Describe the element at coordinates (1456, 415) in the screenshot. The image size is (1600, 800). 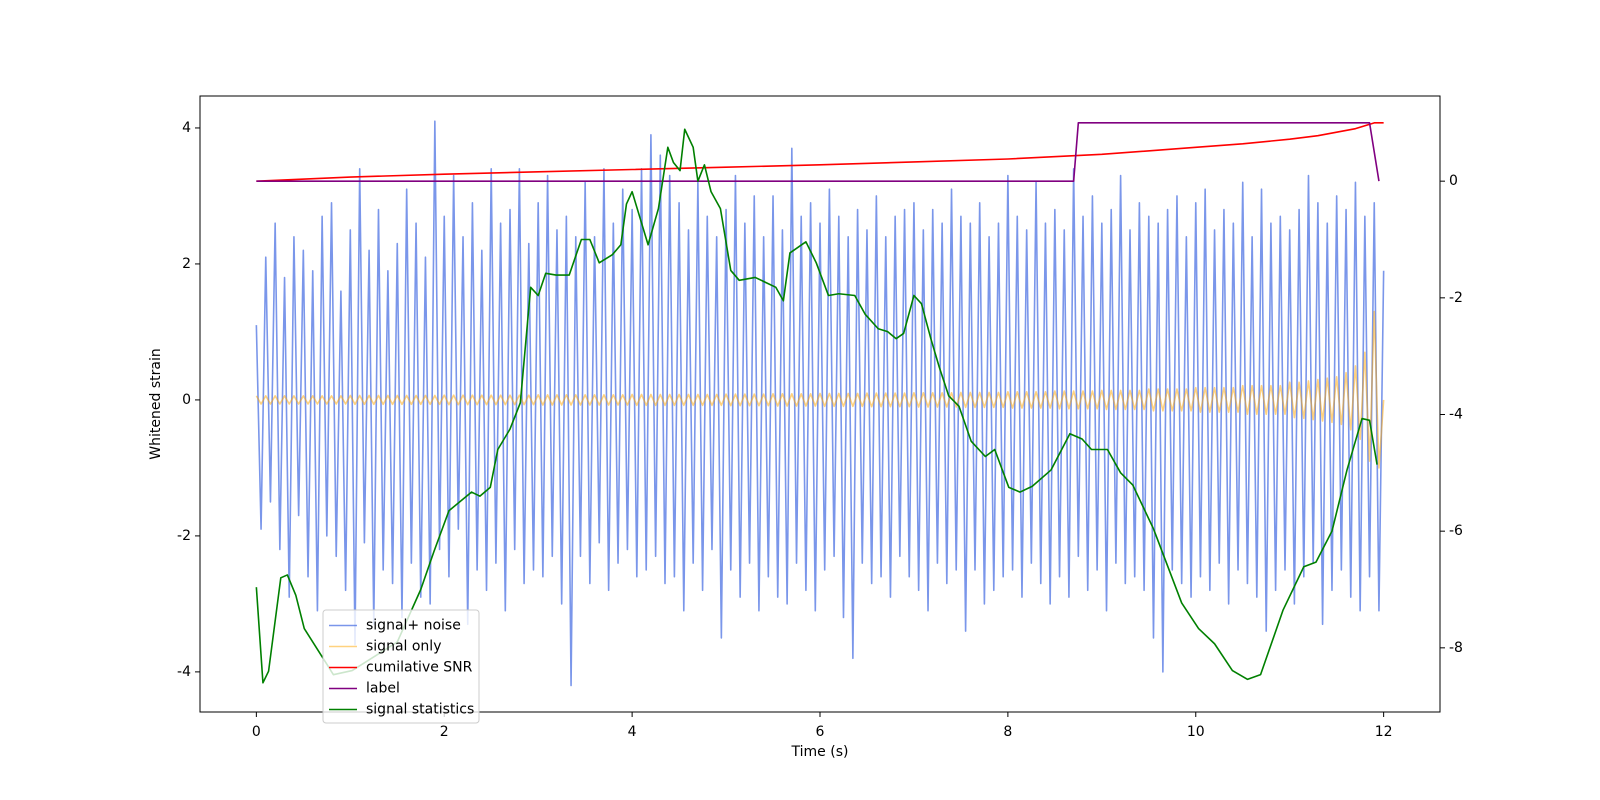
I see `y2-tick-label: -4` at that location.